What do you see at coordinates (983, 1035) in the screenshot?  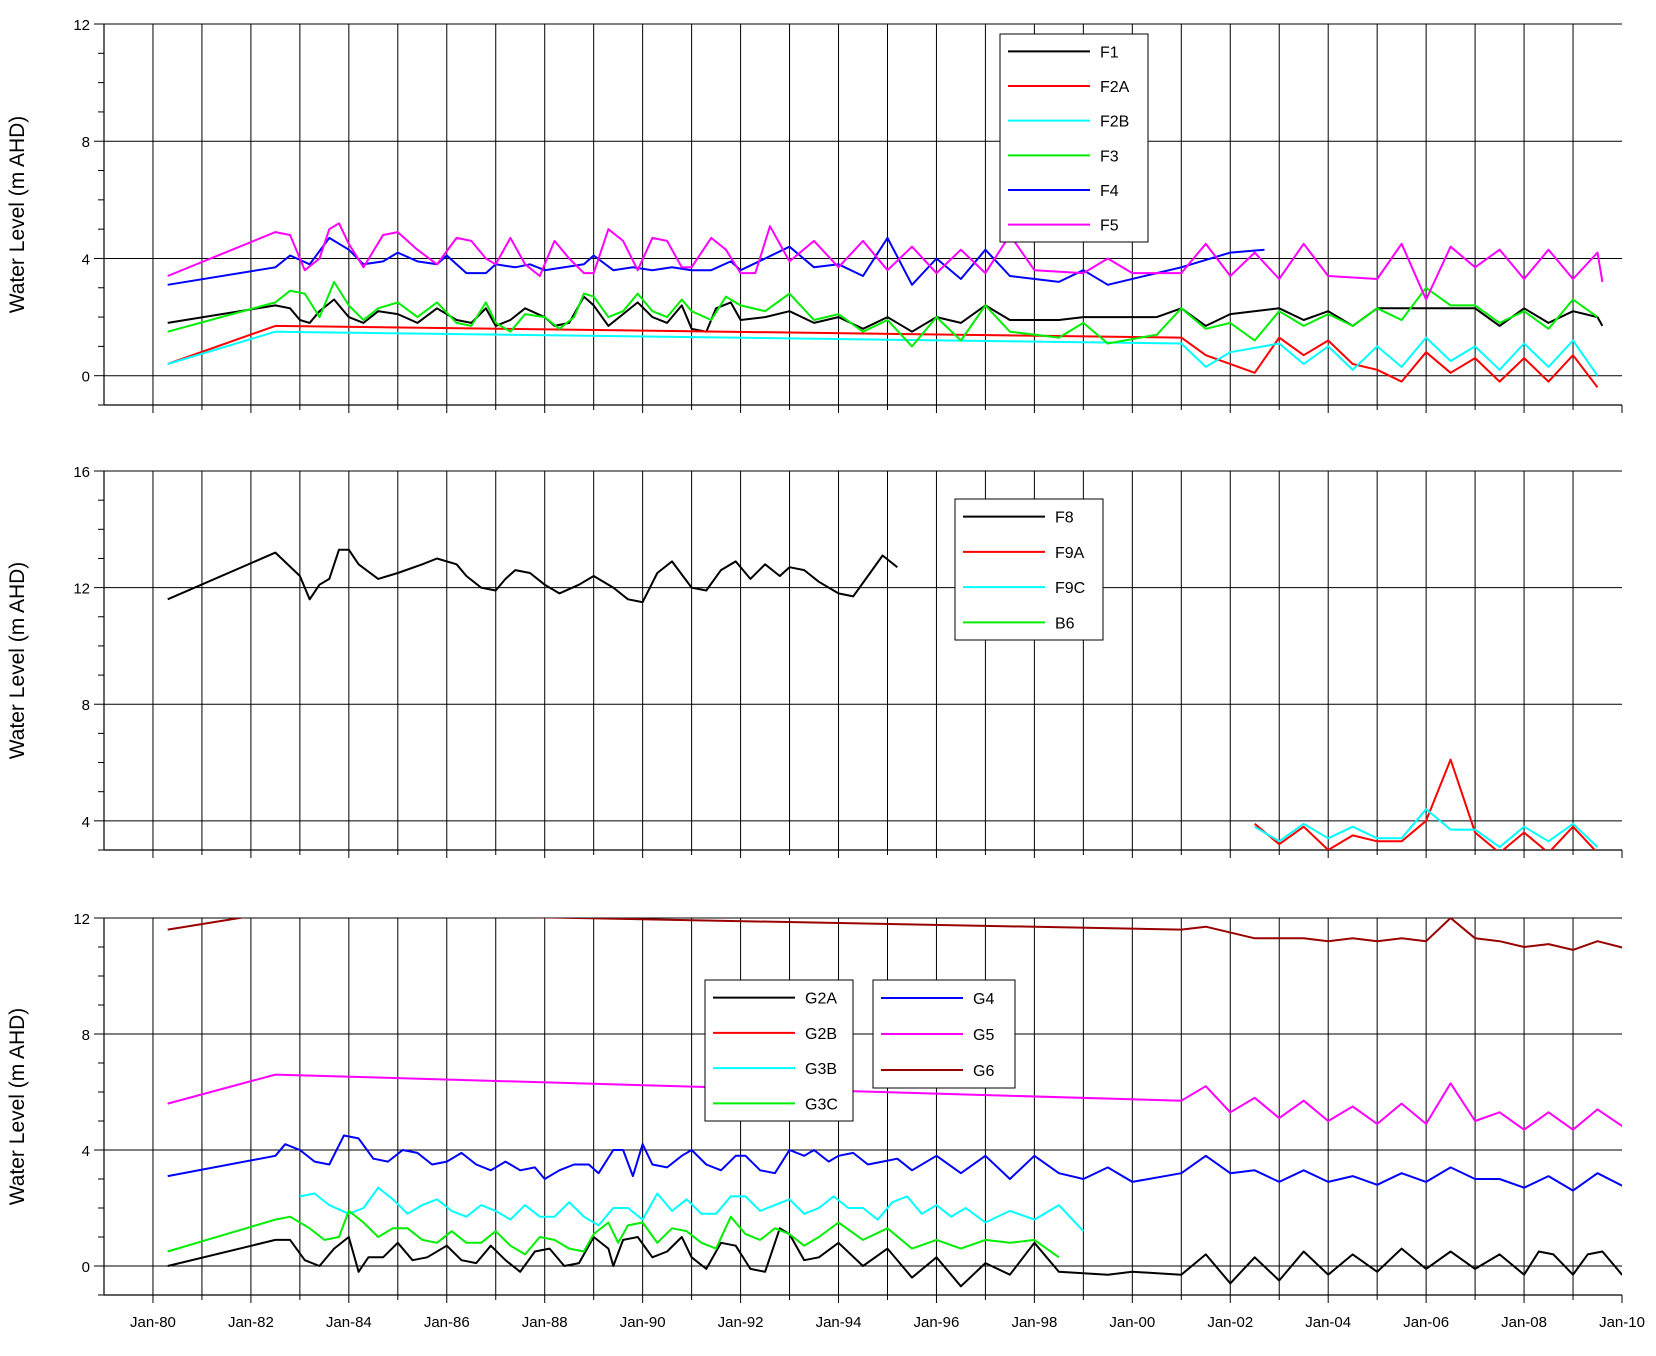 I see `legend-label-g5: G5` at bounding box center [983, 1035].